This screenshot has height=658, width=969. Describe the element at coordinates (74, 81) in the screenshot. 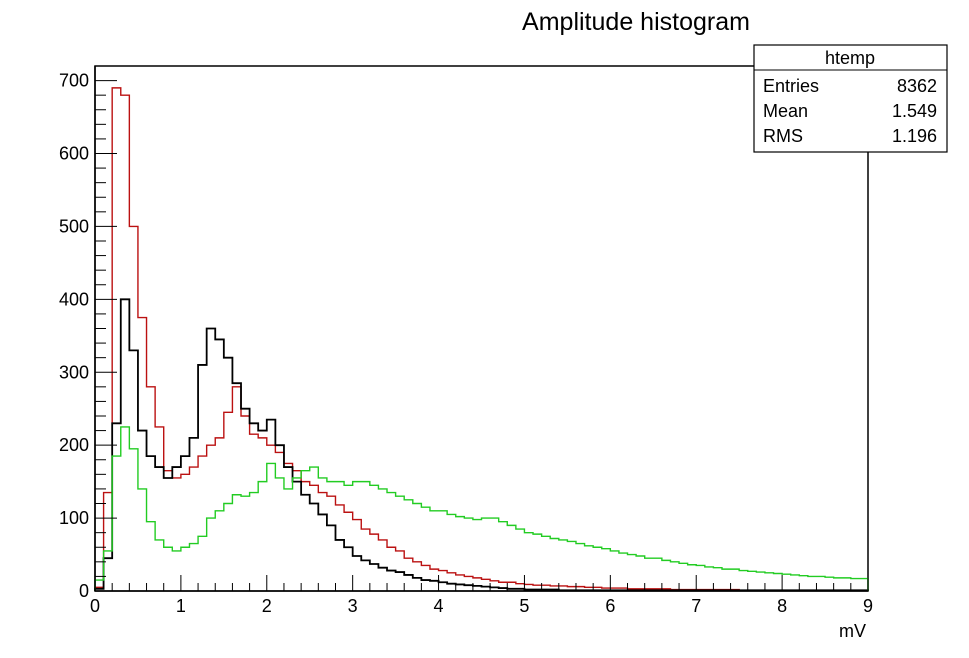

I see `y-tick-label: 700` at that location.